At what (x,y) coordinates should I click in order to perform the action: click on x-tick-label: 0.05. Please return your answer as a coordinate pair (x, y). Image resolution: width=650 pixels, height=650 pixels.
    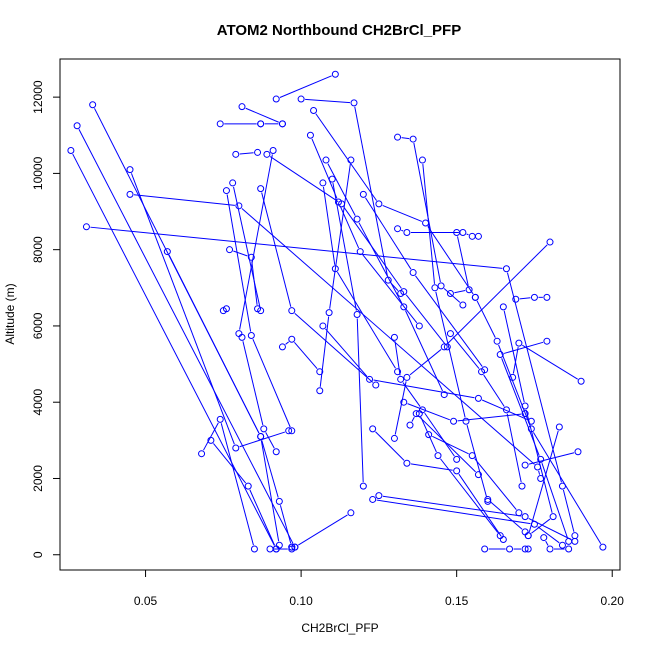
    Looking at the image, I should click on (146, 601).